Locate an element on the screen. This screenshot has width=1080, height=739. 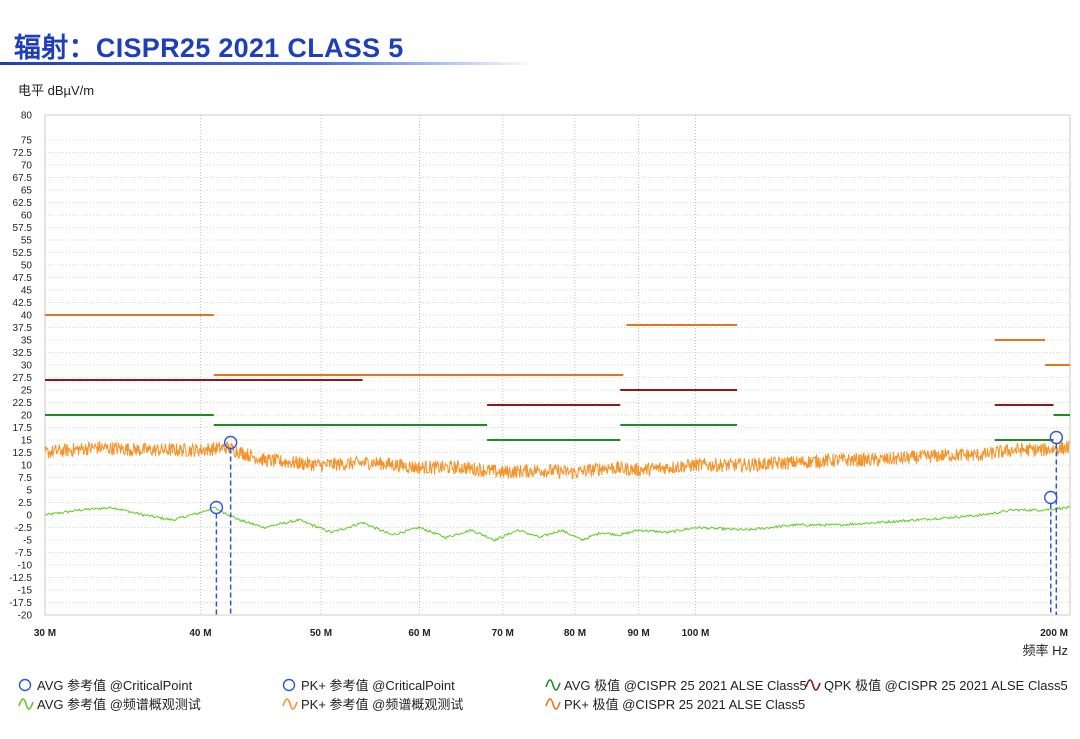
y-tick-label: 10 is located at coordinates (27, 466).